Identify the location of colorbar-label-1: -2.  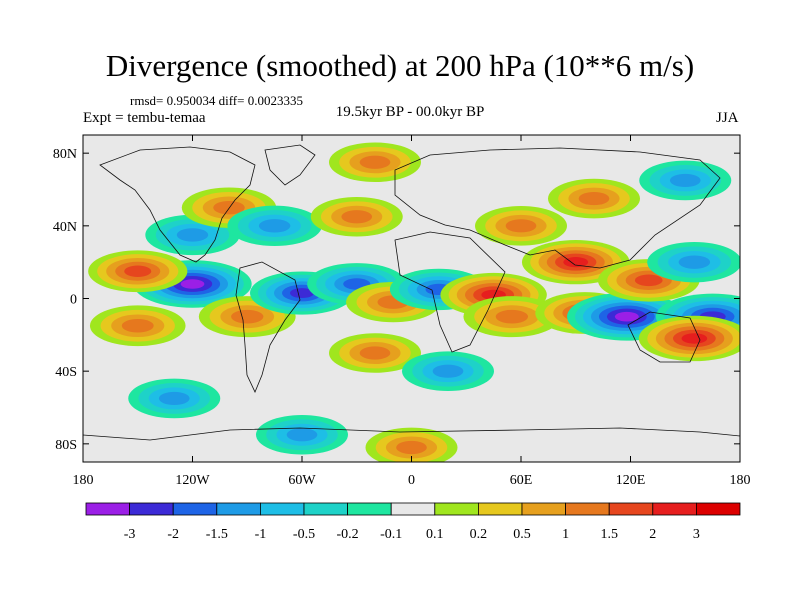
(173, 534).